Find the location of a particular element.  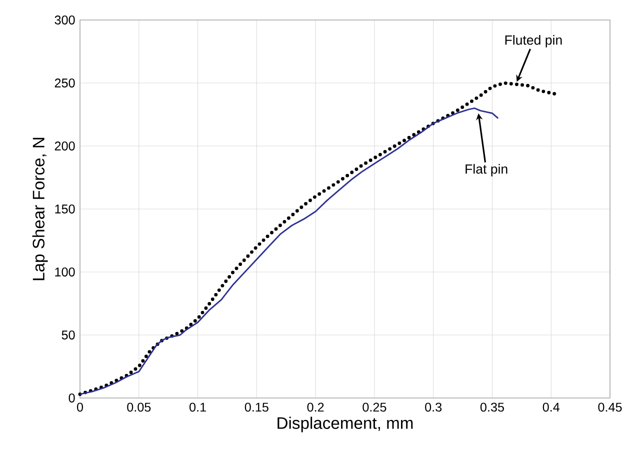

x-tick-label: 0.45 is located at coordinates (610, 407).